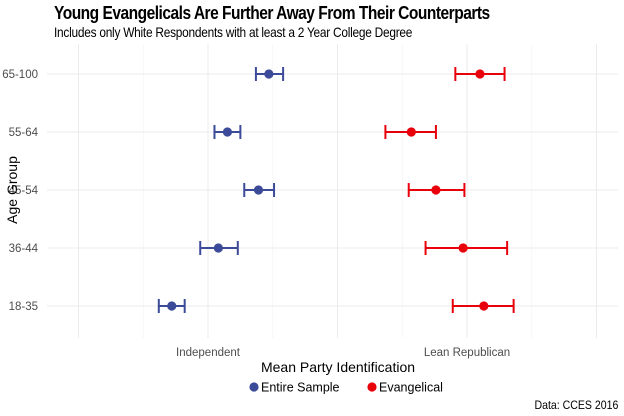  Describe the element at coordinates (208, 353) in the screenshot. I see `x-tick-label: Independent` at that location.